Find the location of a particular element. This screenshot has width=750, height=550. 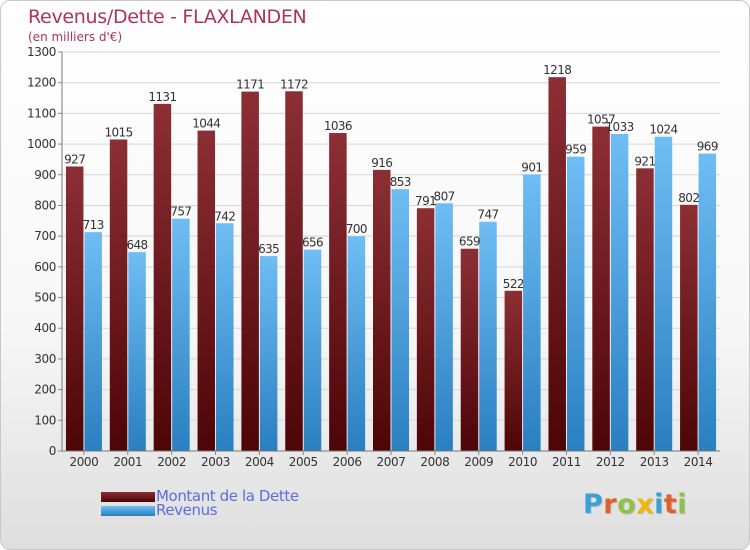

data-label: 791 is located at coordinates (425, 201).